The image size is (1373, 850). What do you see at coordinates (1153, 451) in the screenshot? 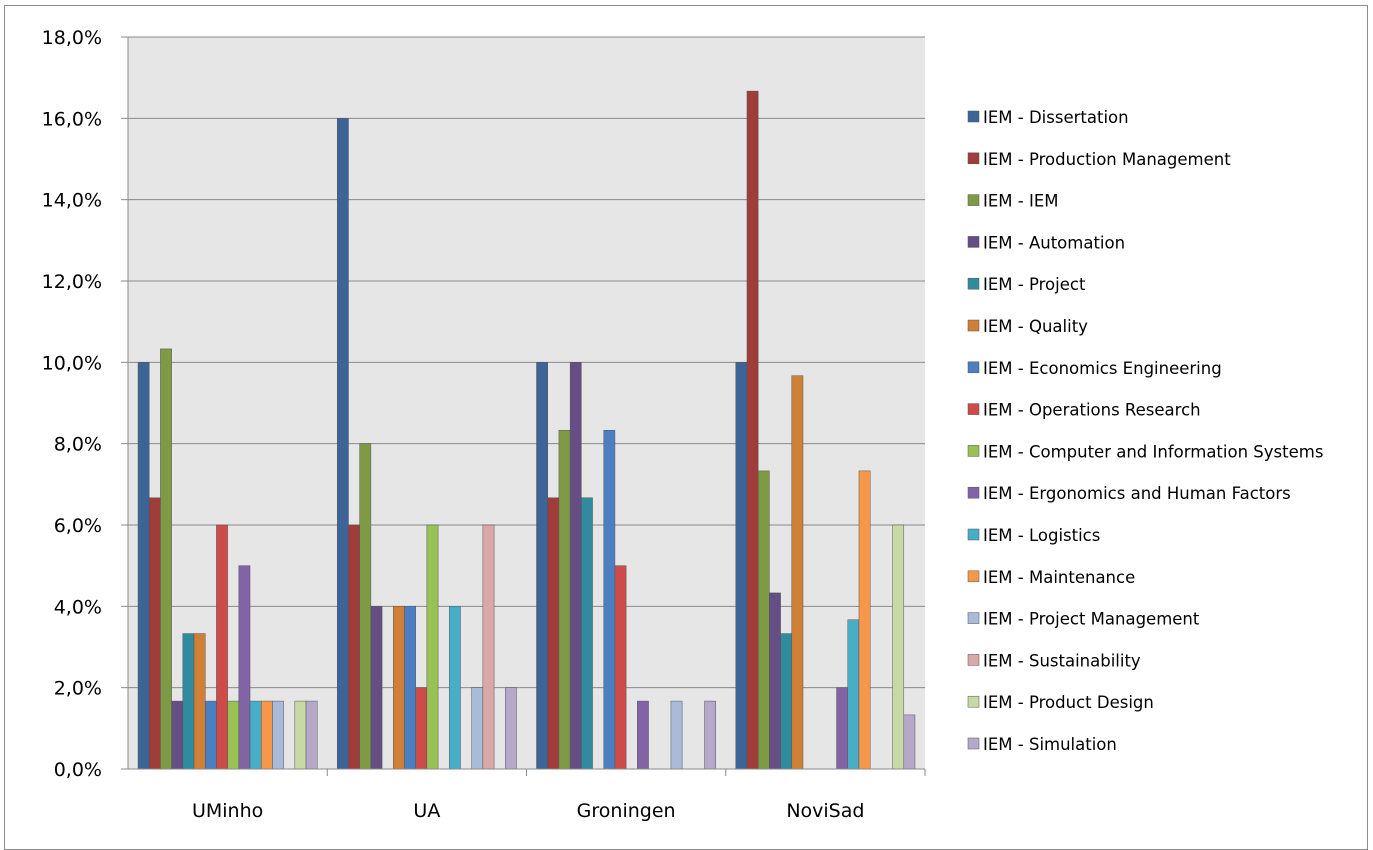
I see `legend-label: IEM - Computer and Information Systems` at bounding box center [1153, 451].